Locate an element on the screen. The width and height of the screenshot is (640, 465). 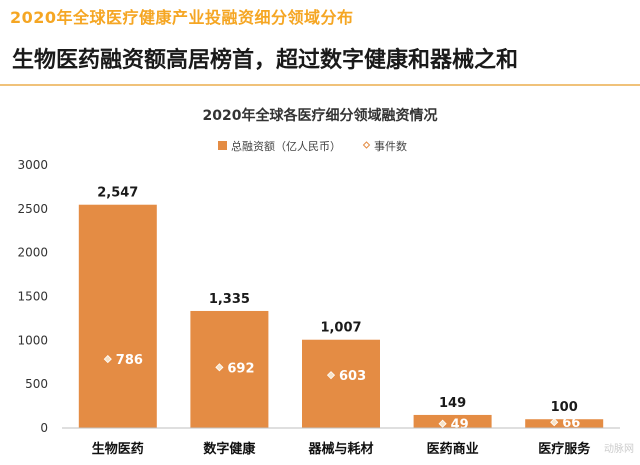
y-tick-label: 1000 is located at coordinates (32, 340).